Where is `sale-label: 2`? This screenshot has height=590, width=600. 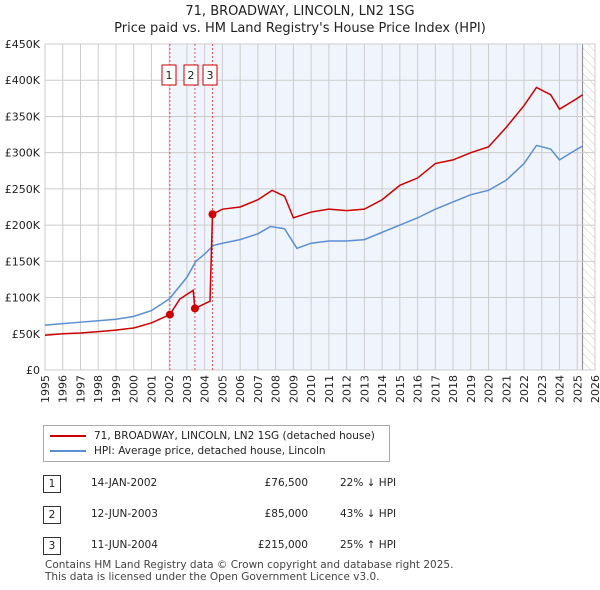 sale-label: 2 is located at coordinates (191, 75).